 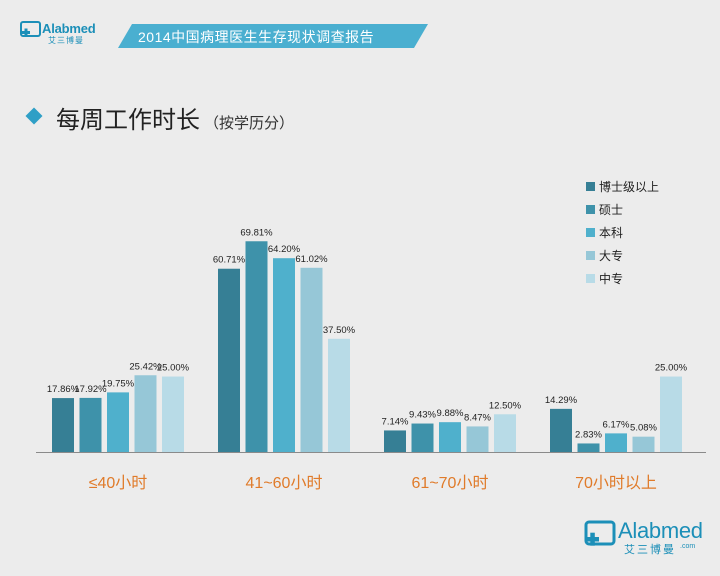 What do you see at coordinates (63, 389) in the screenshot?
I see `data-label-1-1: 17.86%` at bounding box center [63, 389].